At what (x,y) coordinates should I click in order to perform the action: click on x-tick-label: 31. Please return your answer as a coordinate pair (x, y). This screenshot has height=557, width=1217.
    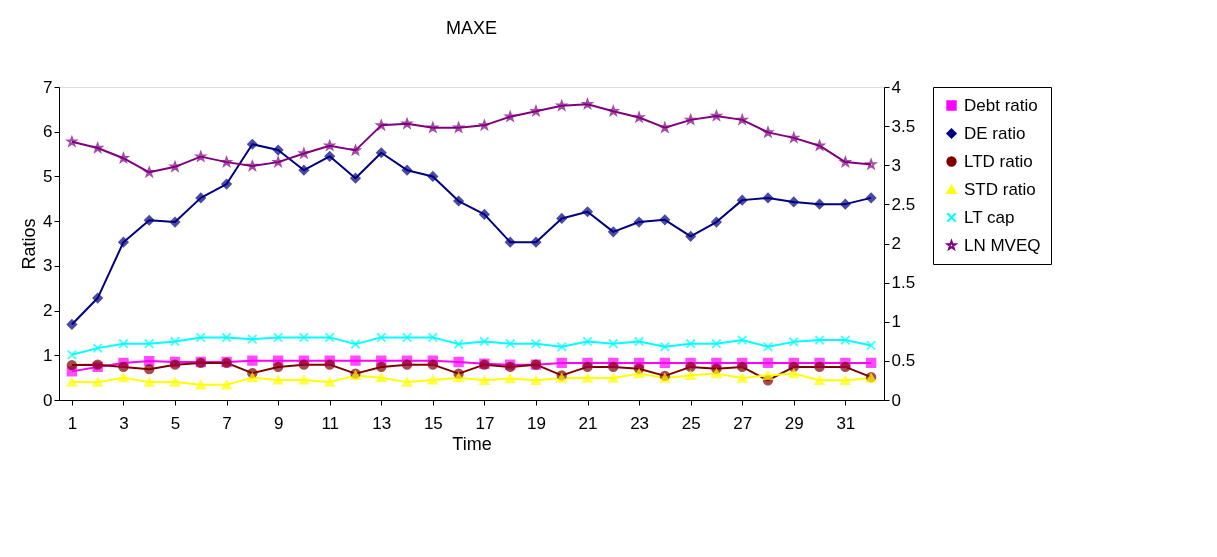
    Looking at the image, I should click on (846, 423).